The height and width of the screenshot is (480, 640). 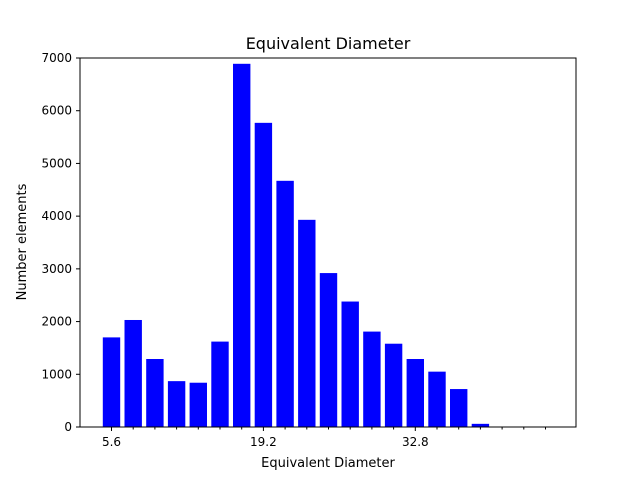 I want to click on y-axis: 0 1000 2000 3000 4000 5000 6000 7000, so click(x=60, y=242).